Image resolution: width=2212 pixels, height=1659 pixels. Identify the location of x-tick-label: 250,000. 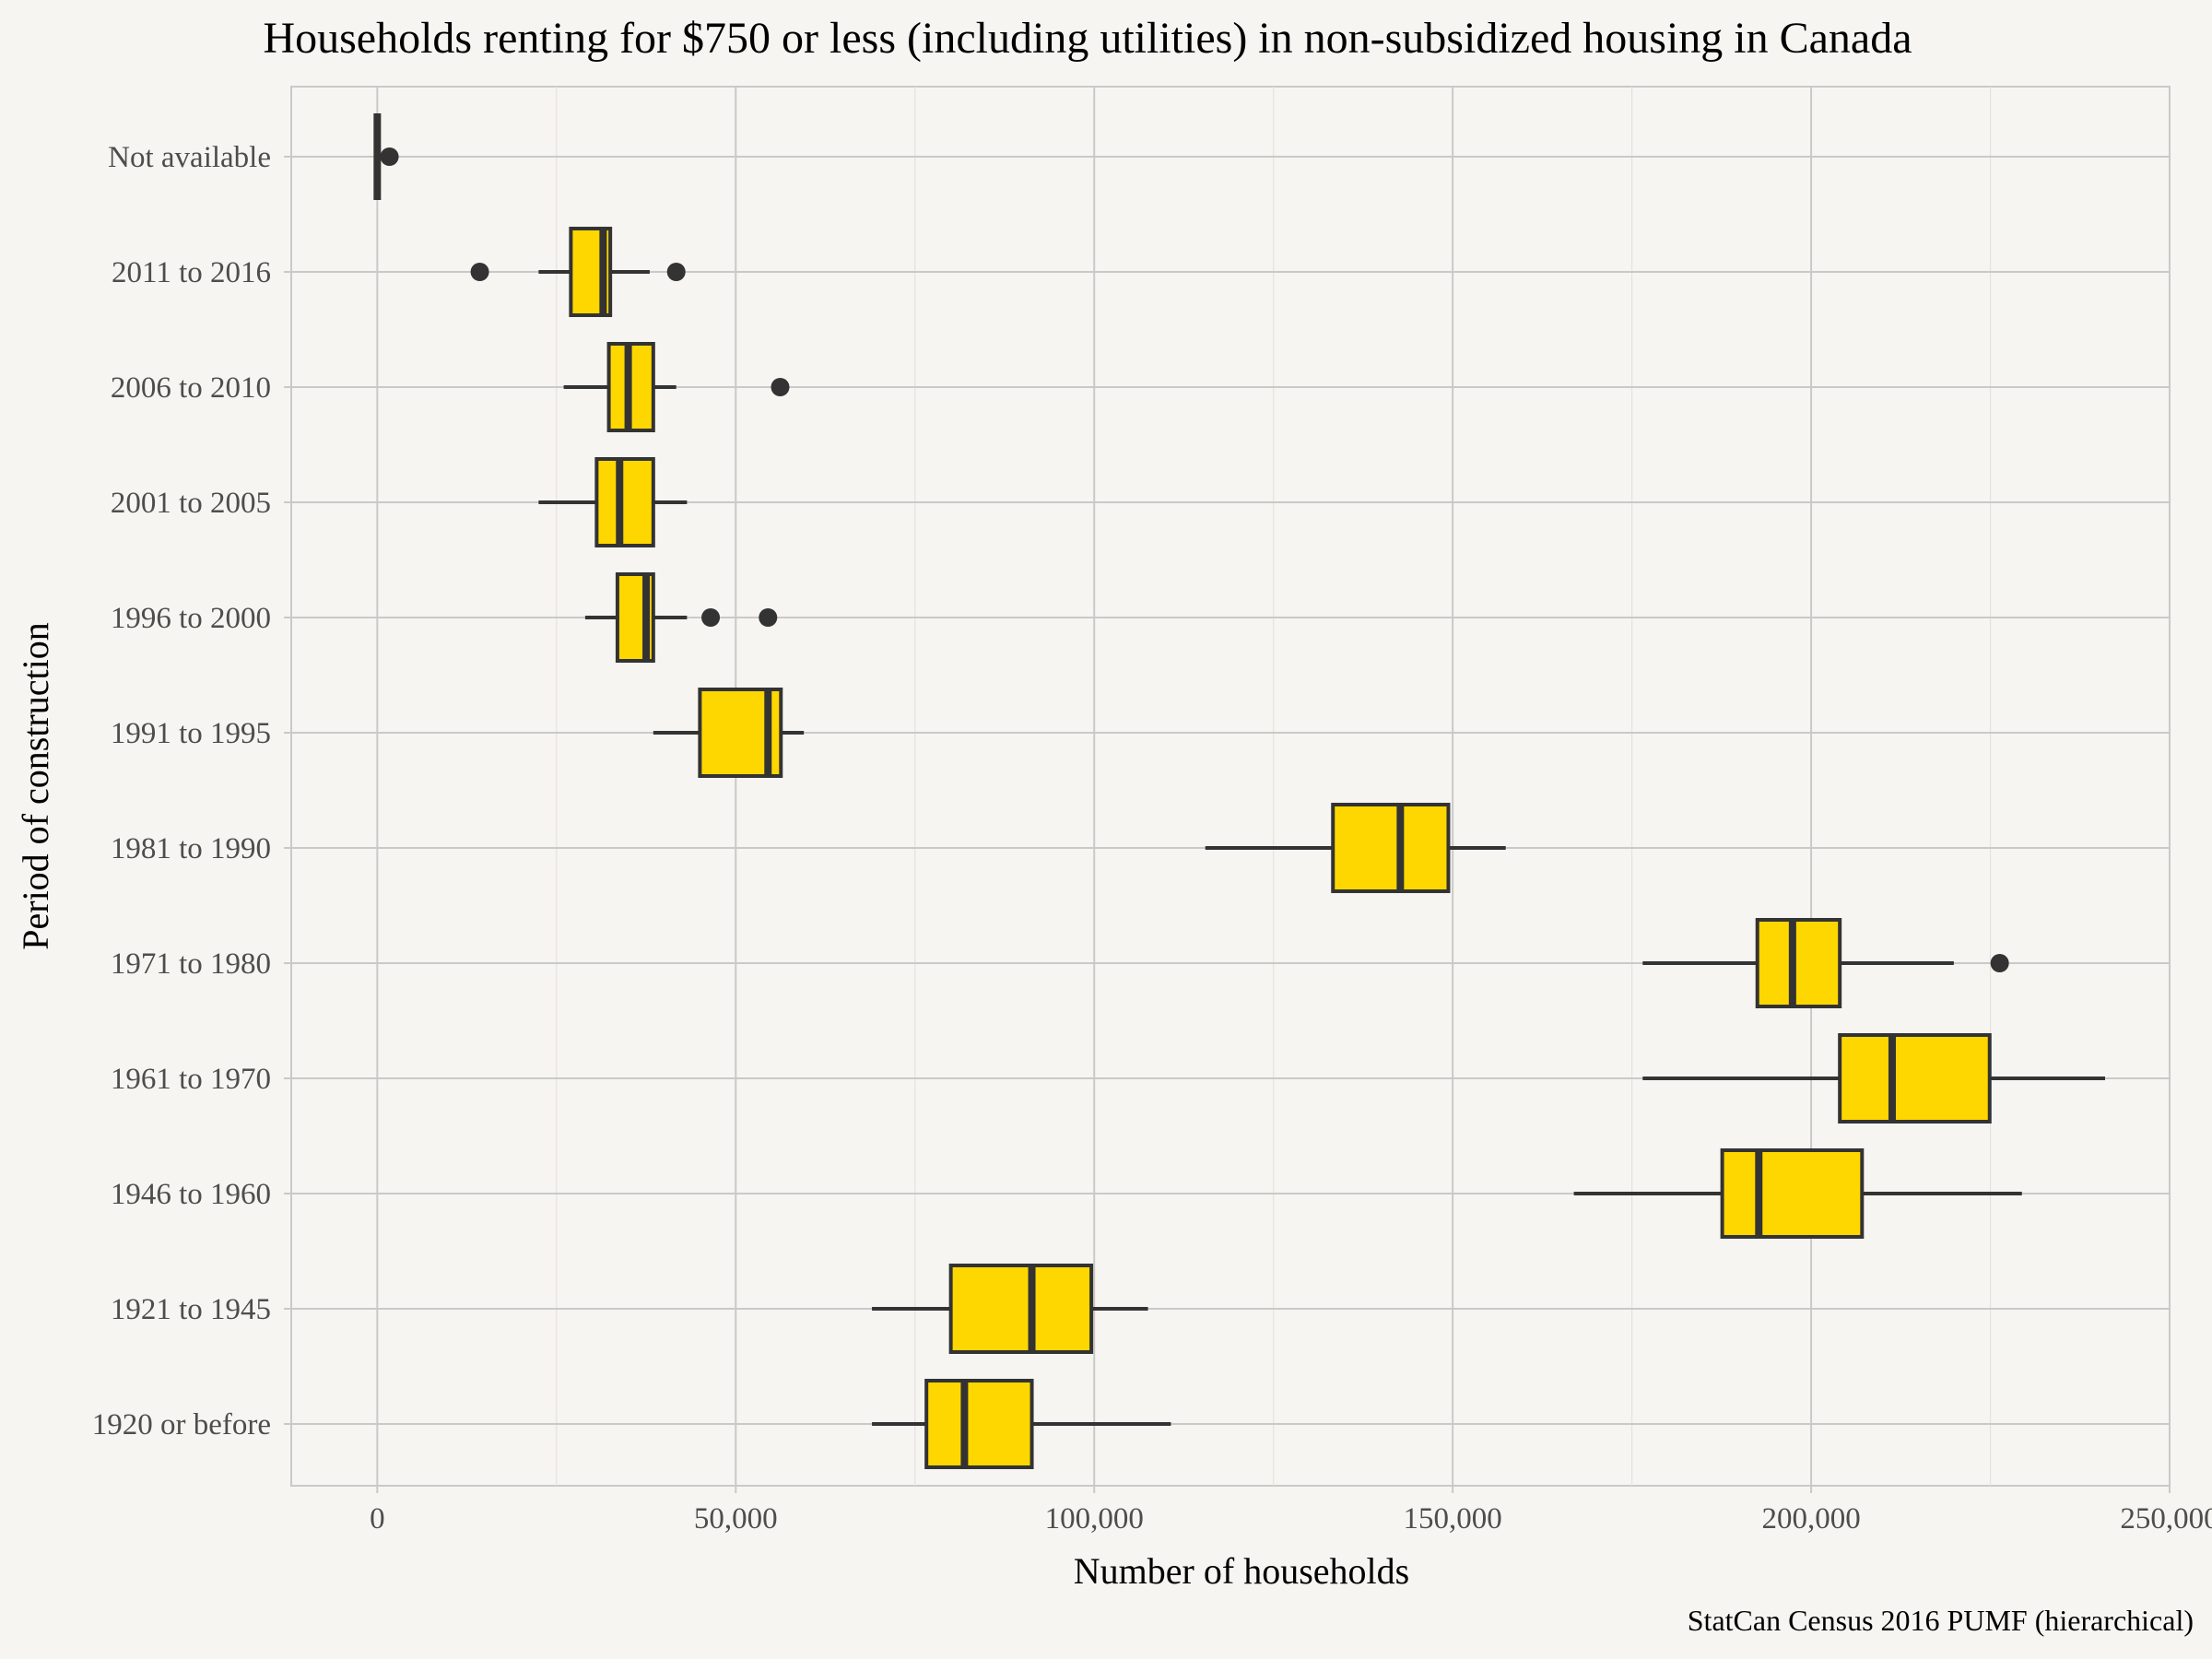
(2166, 1518).